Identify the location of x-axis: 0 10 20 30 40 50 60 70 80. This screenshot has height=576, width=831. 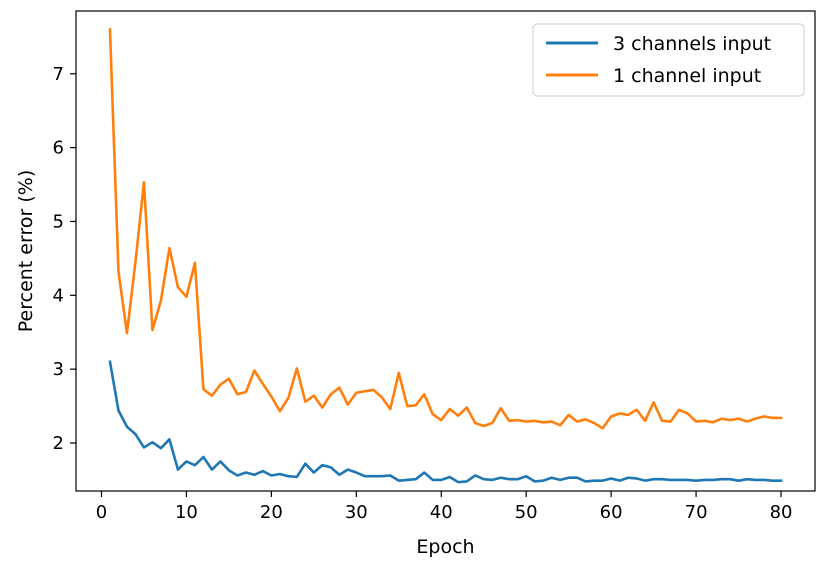
(444, 507).